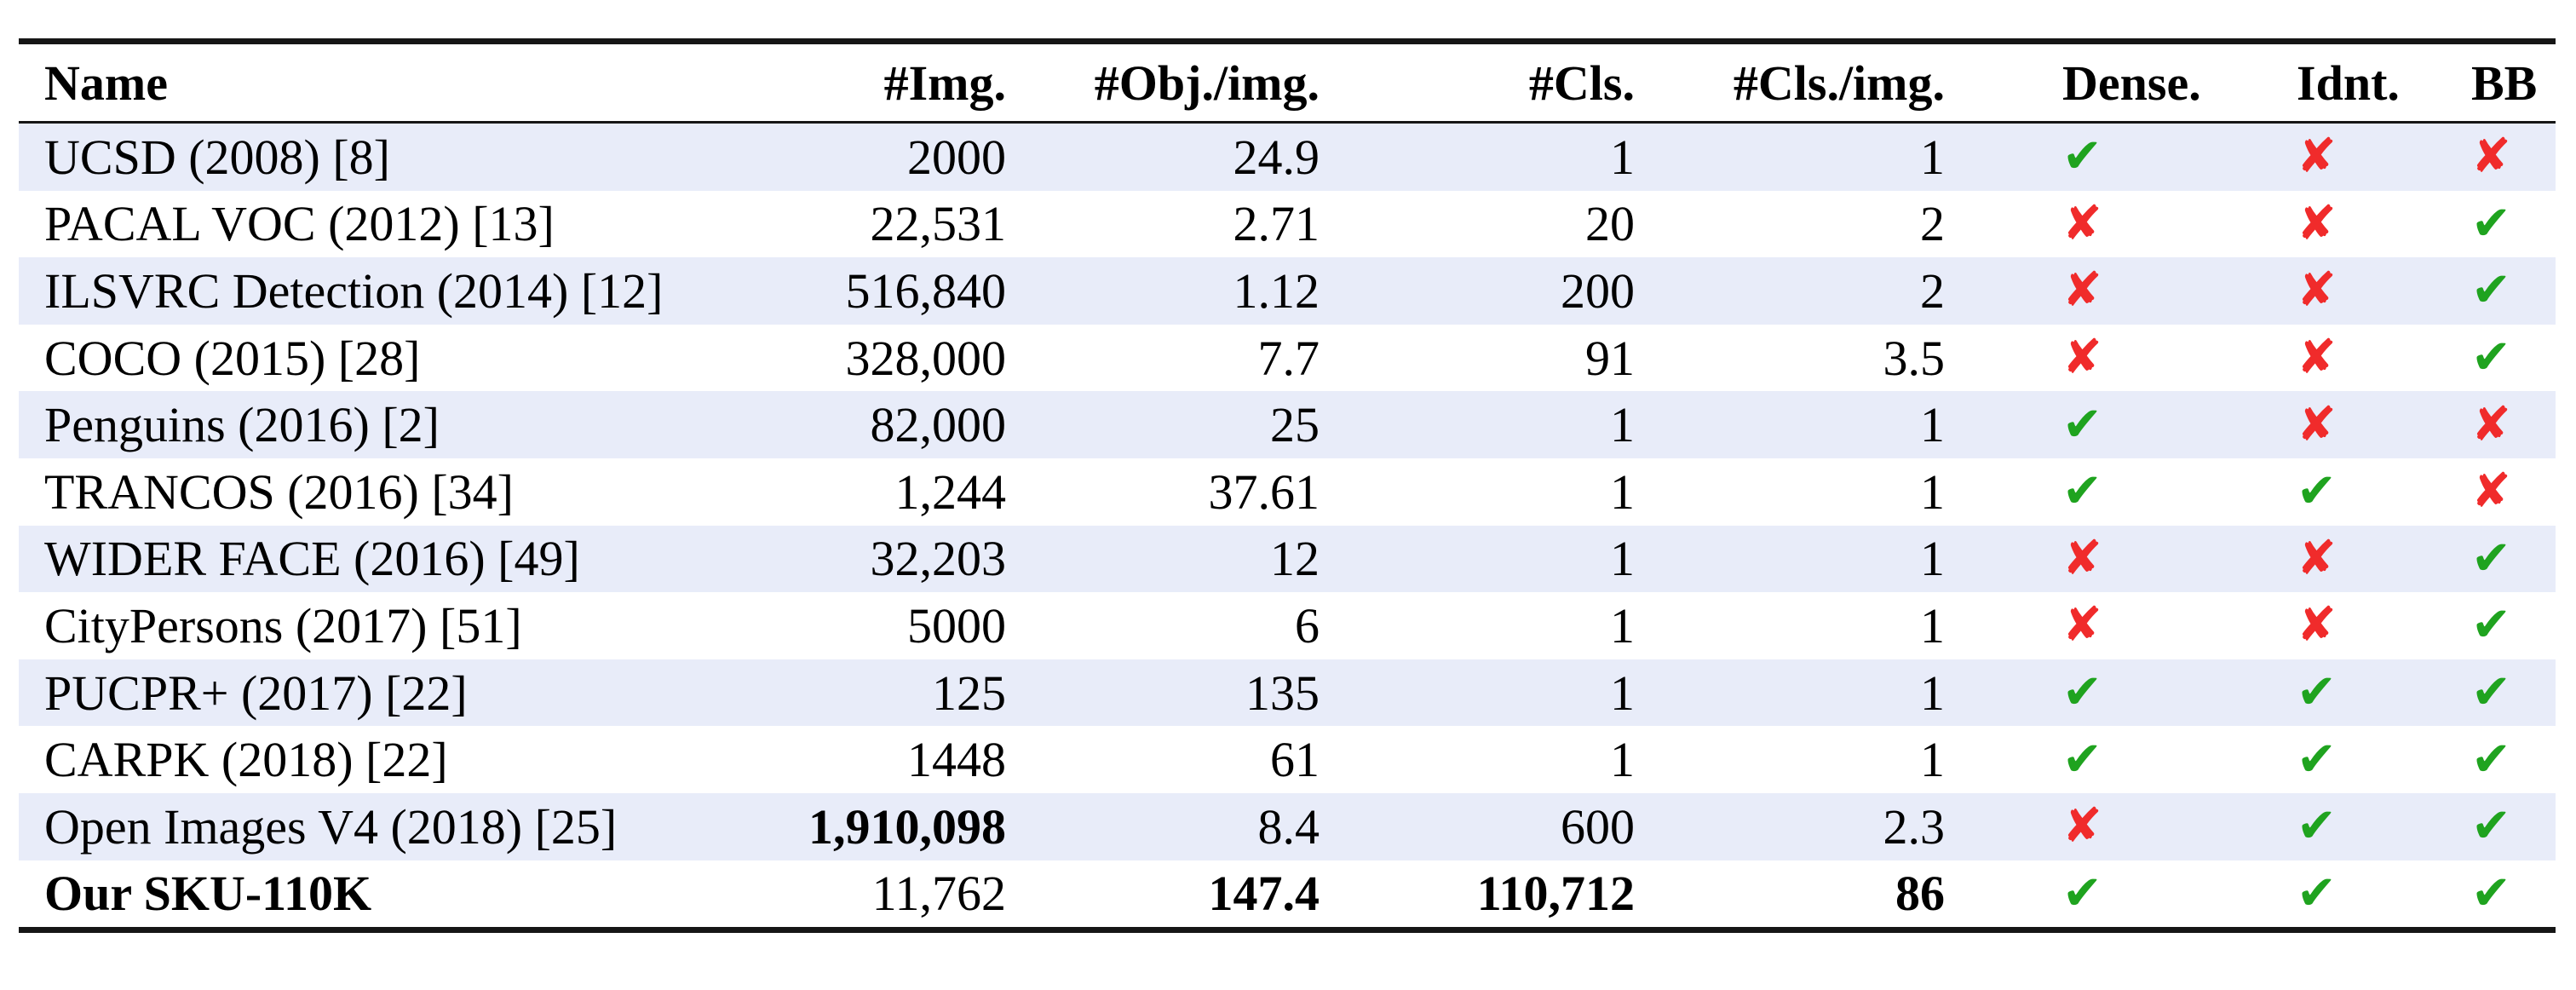  What do you see at coordinates (957, 625) in the screenshot?
I see `value-cell-img: 5000` at bounding box center [957, 625].